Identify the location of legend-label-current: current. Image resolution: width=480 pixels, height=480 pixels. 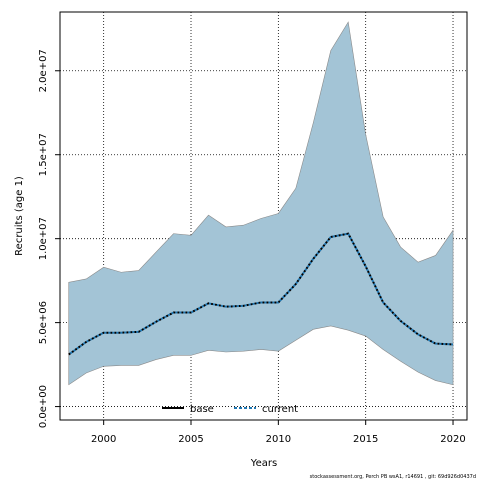
(280, 409).